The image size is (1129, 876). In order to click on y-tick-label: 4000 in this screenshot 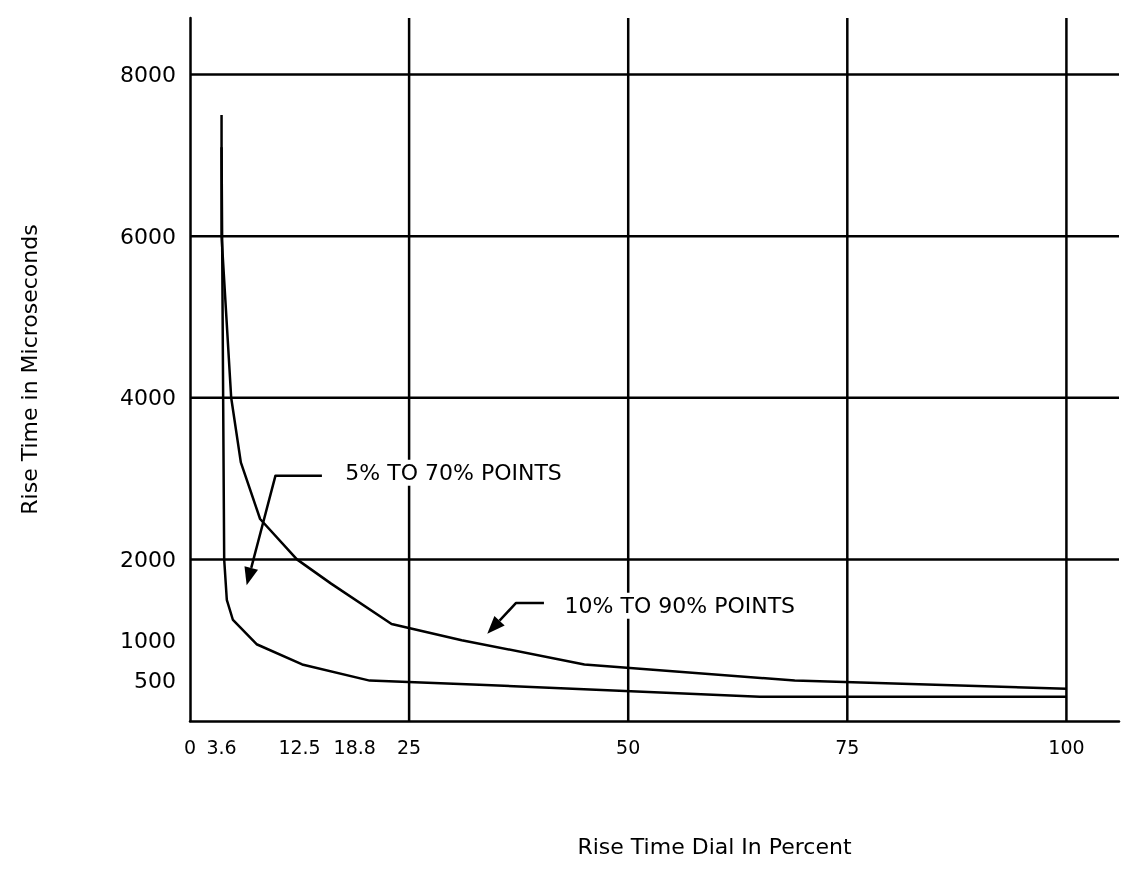, I will do `click(148, 398)`.